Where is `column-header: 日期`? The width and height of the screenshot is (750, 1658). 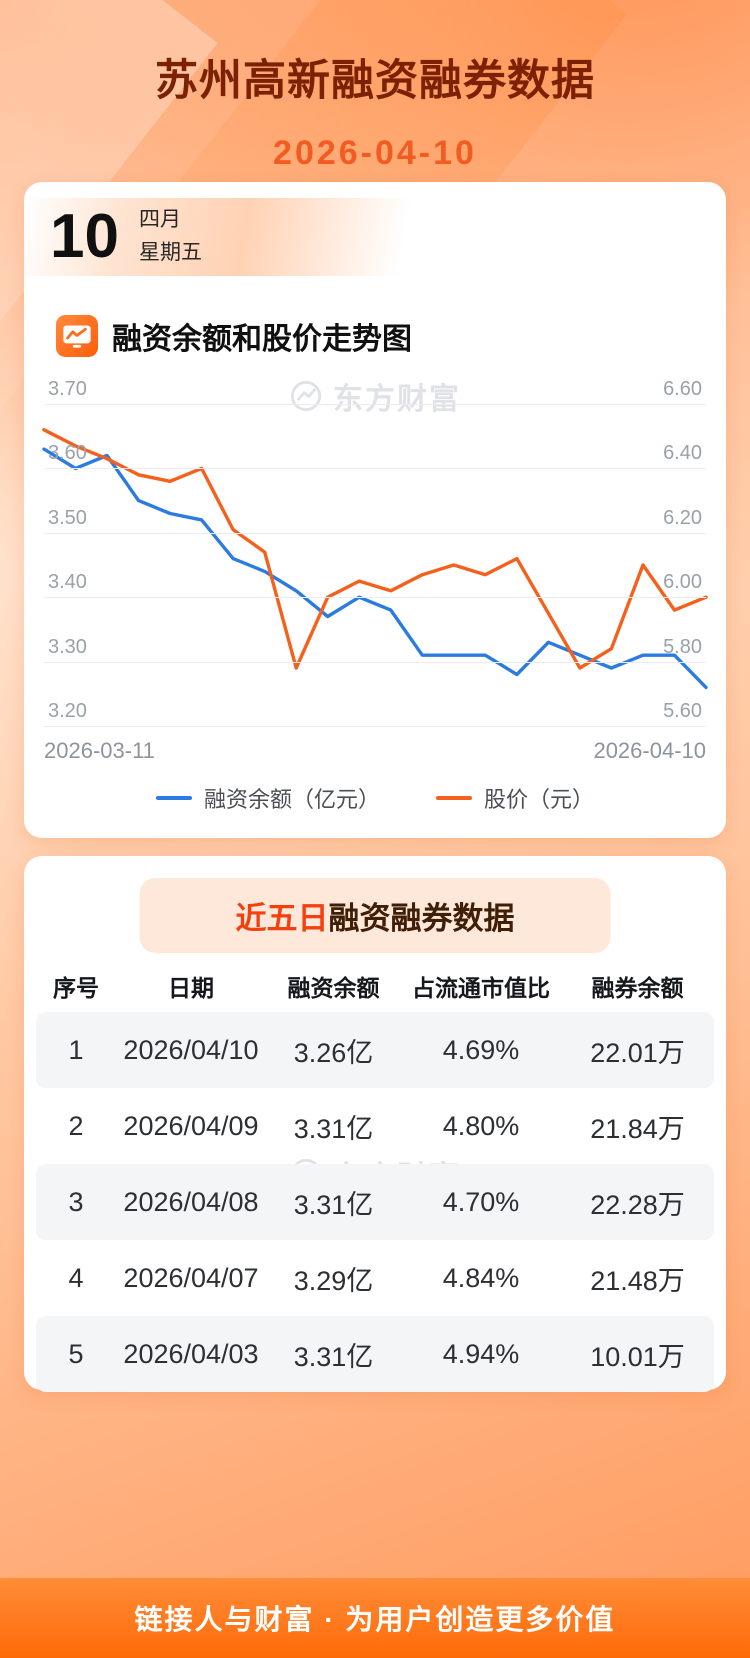 column-header: 日期 is located at coordinates (191, 988).